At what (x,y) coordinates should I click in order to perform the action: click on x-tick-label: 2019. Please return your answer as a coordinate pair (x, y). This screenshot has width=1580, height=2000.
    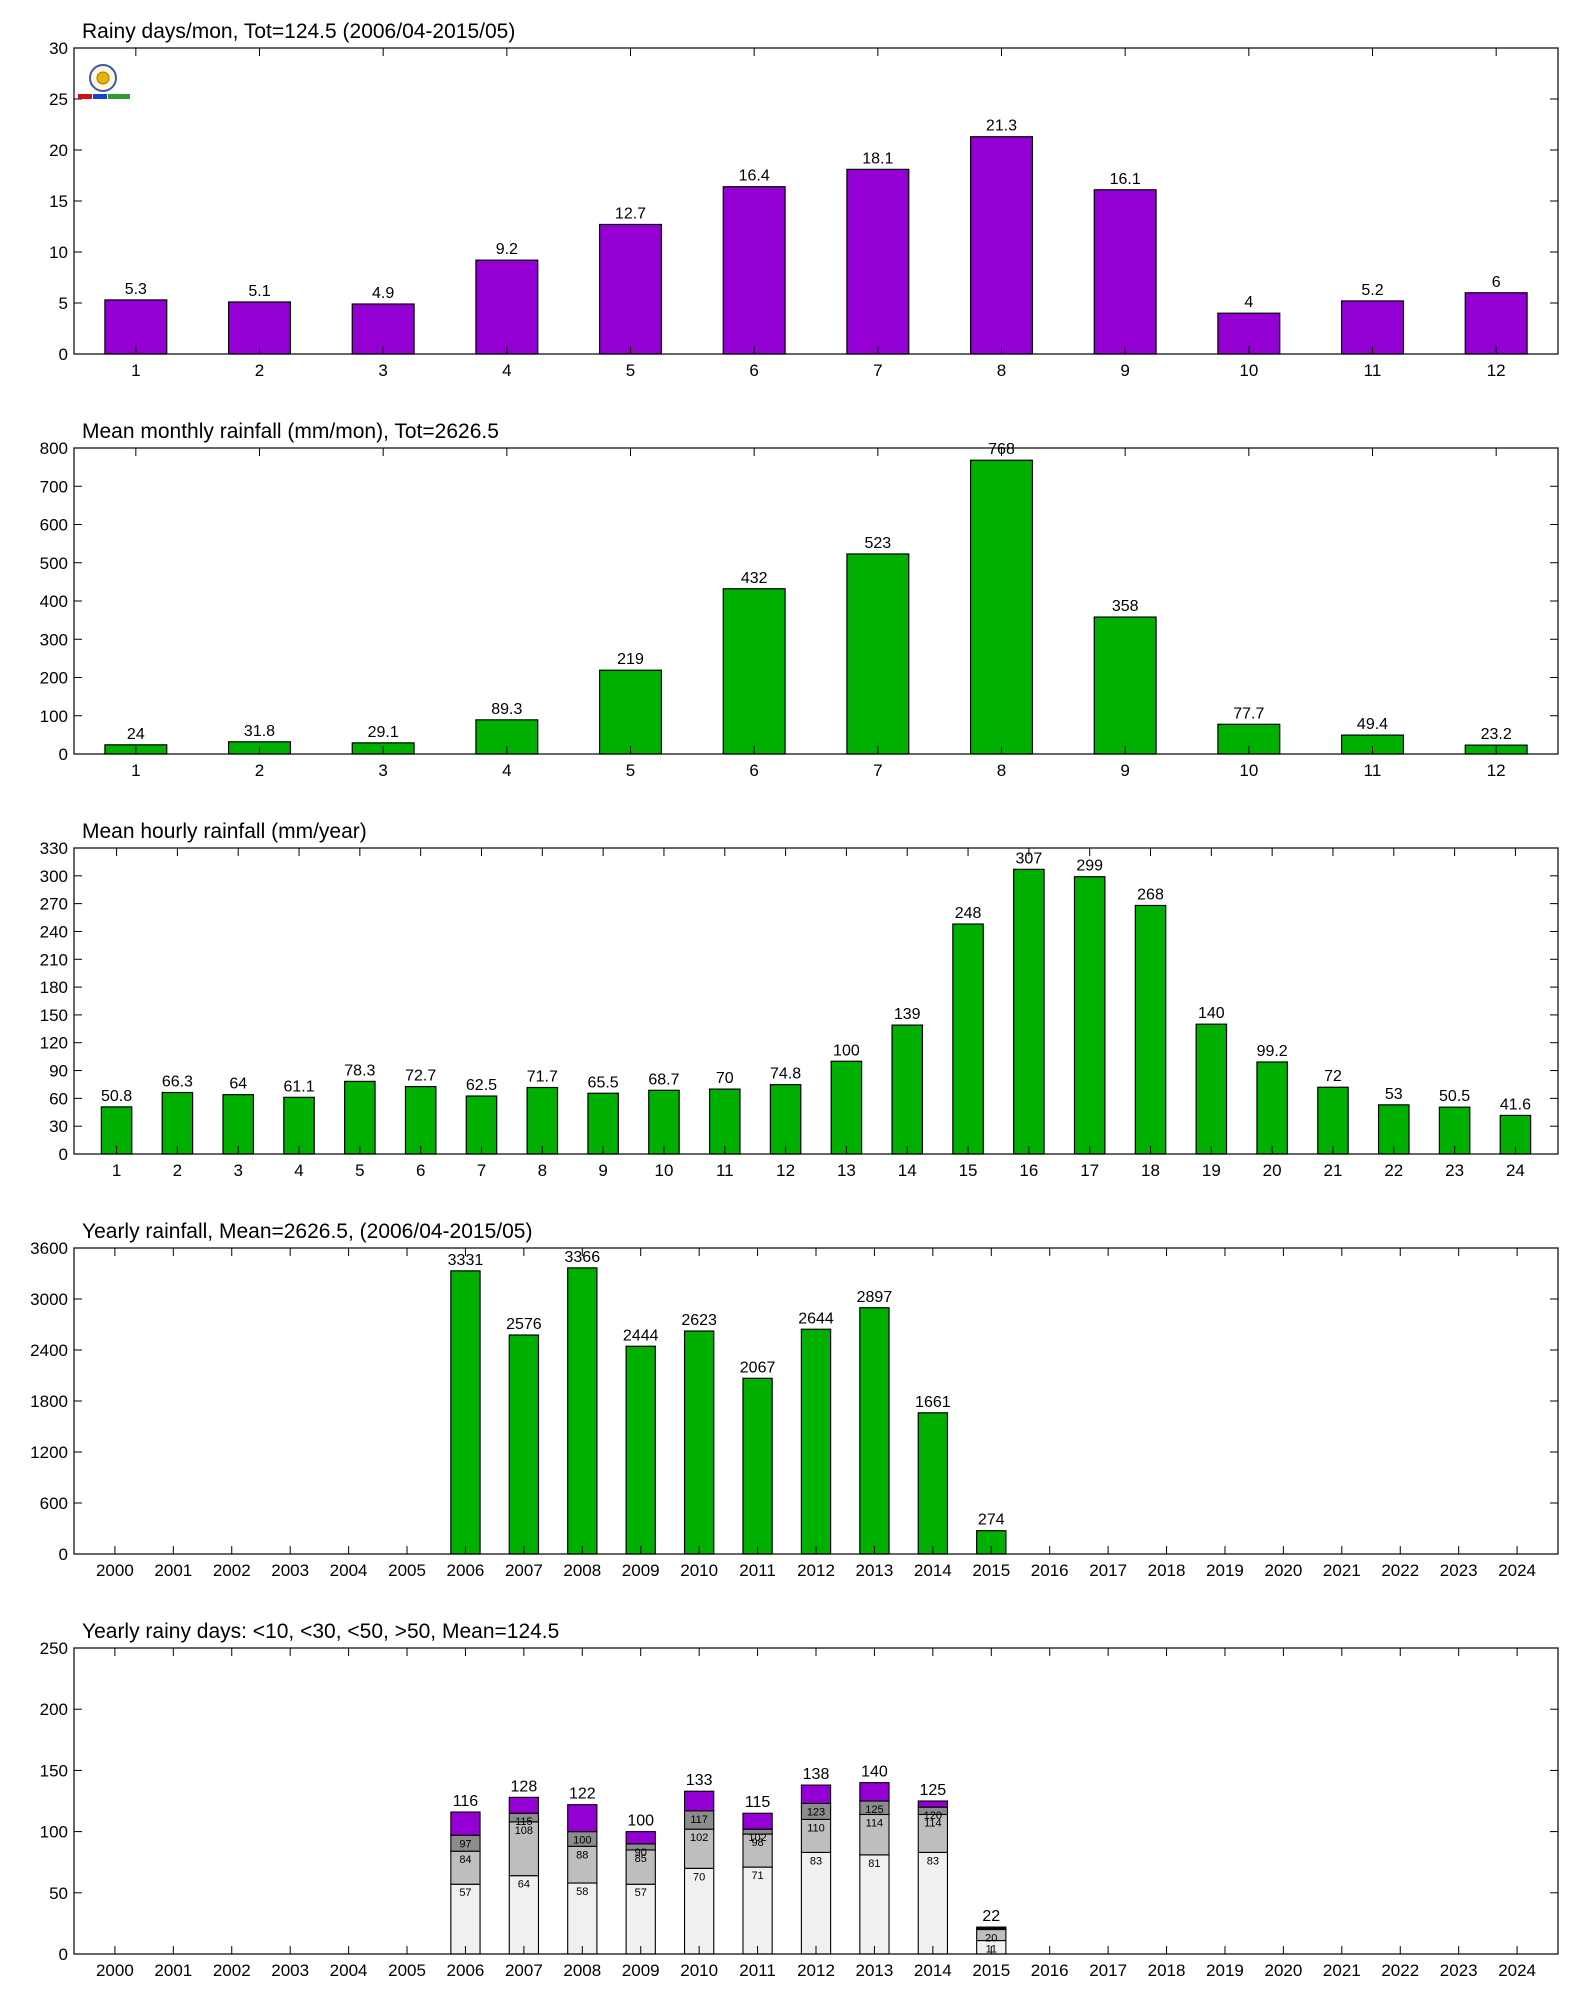
    Looking at the image, I should click on (1225, 1970).